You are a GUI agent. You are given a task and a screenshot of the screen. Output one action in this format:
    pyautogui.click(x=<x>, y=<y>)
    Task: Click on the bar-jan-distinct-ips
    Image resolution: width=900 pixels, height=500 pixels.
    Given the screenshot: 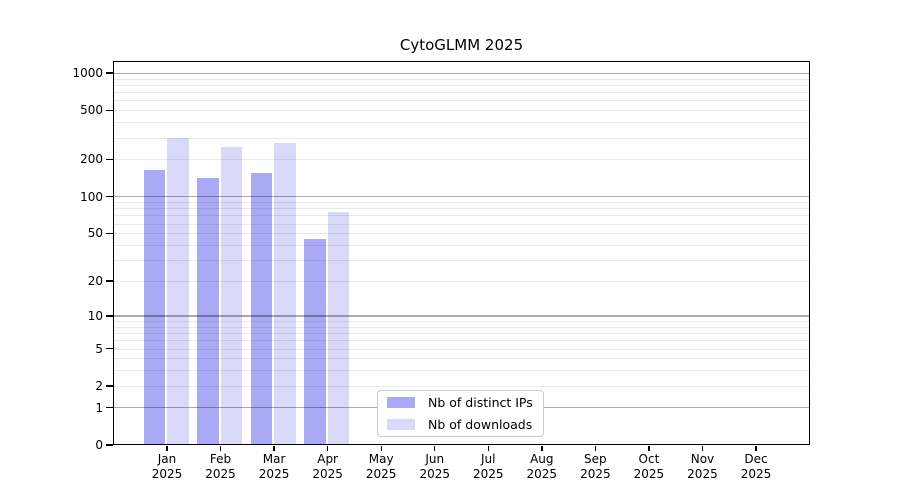 What is the action you would take?
    pyautogui.click(x=154, y=307)
    